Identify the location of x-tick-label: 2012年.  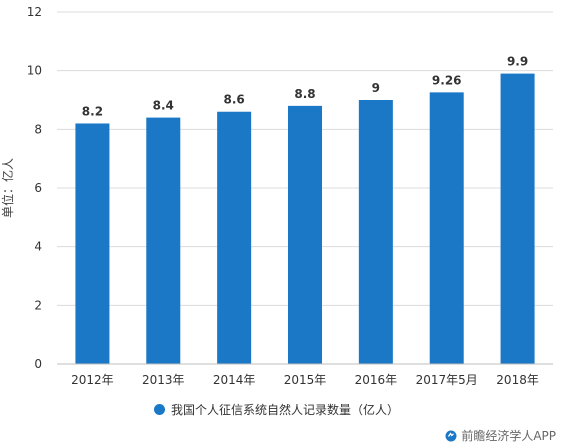
(92, 380).